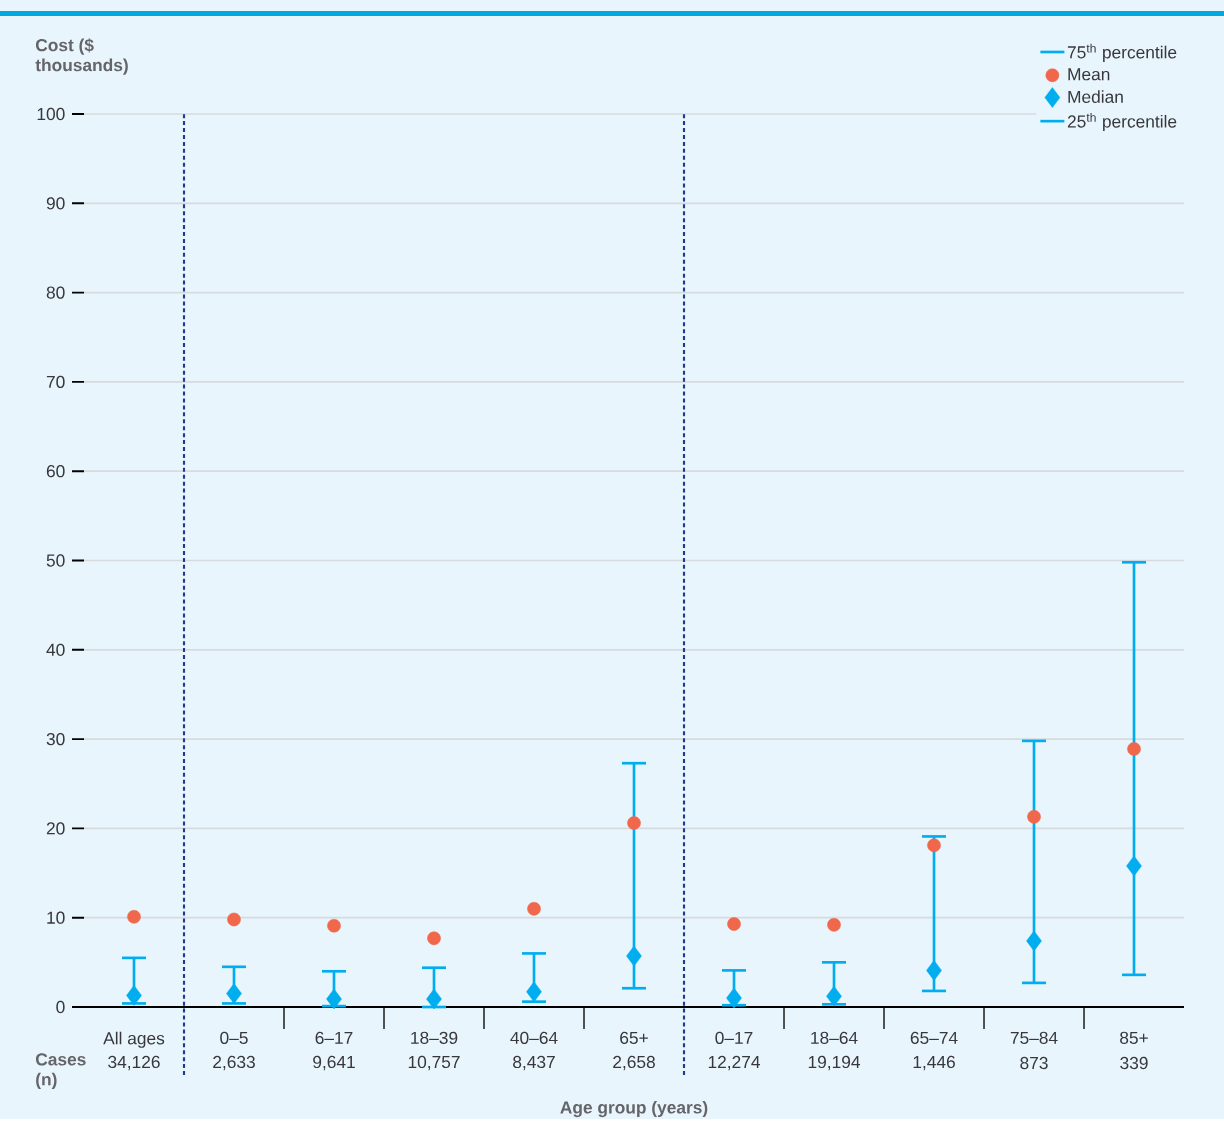  I want to click on text: 2,633, so click(234, 1063).